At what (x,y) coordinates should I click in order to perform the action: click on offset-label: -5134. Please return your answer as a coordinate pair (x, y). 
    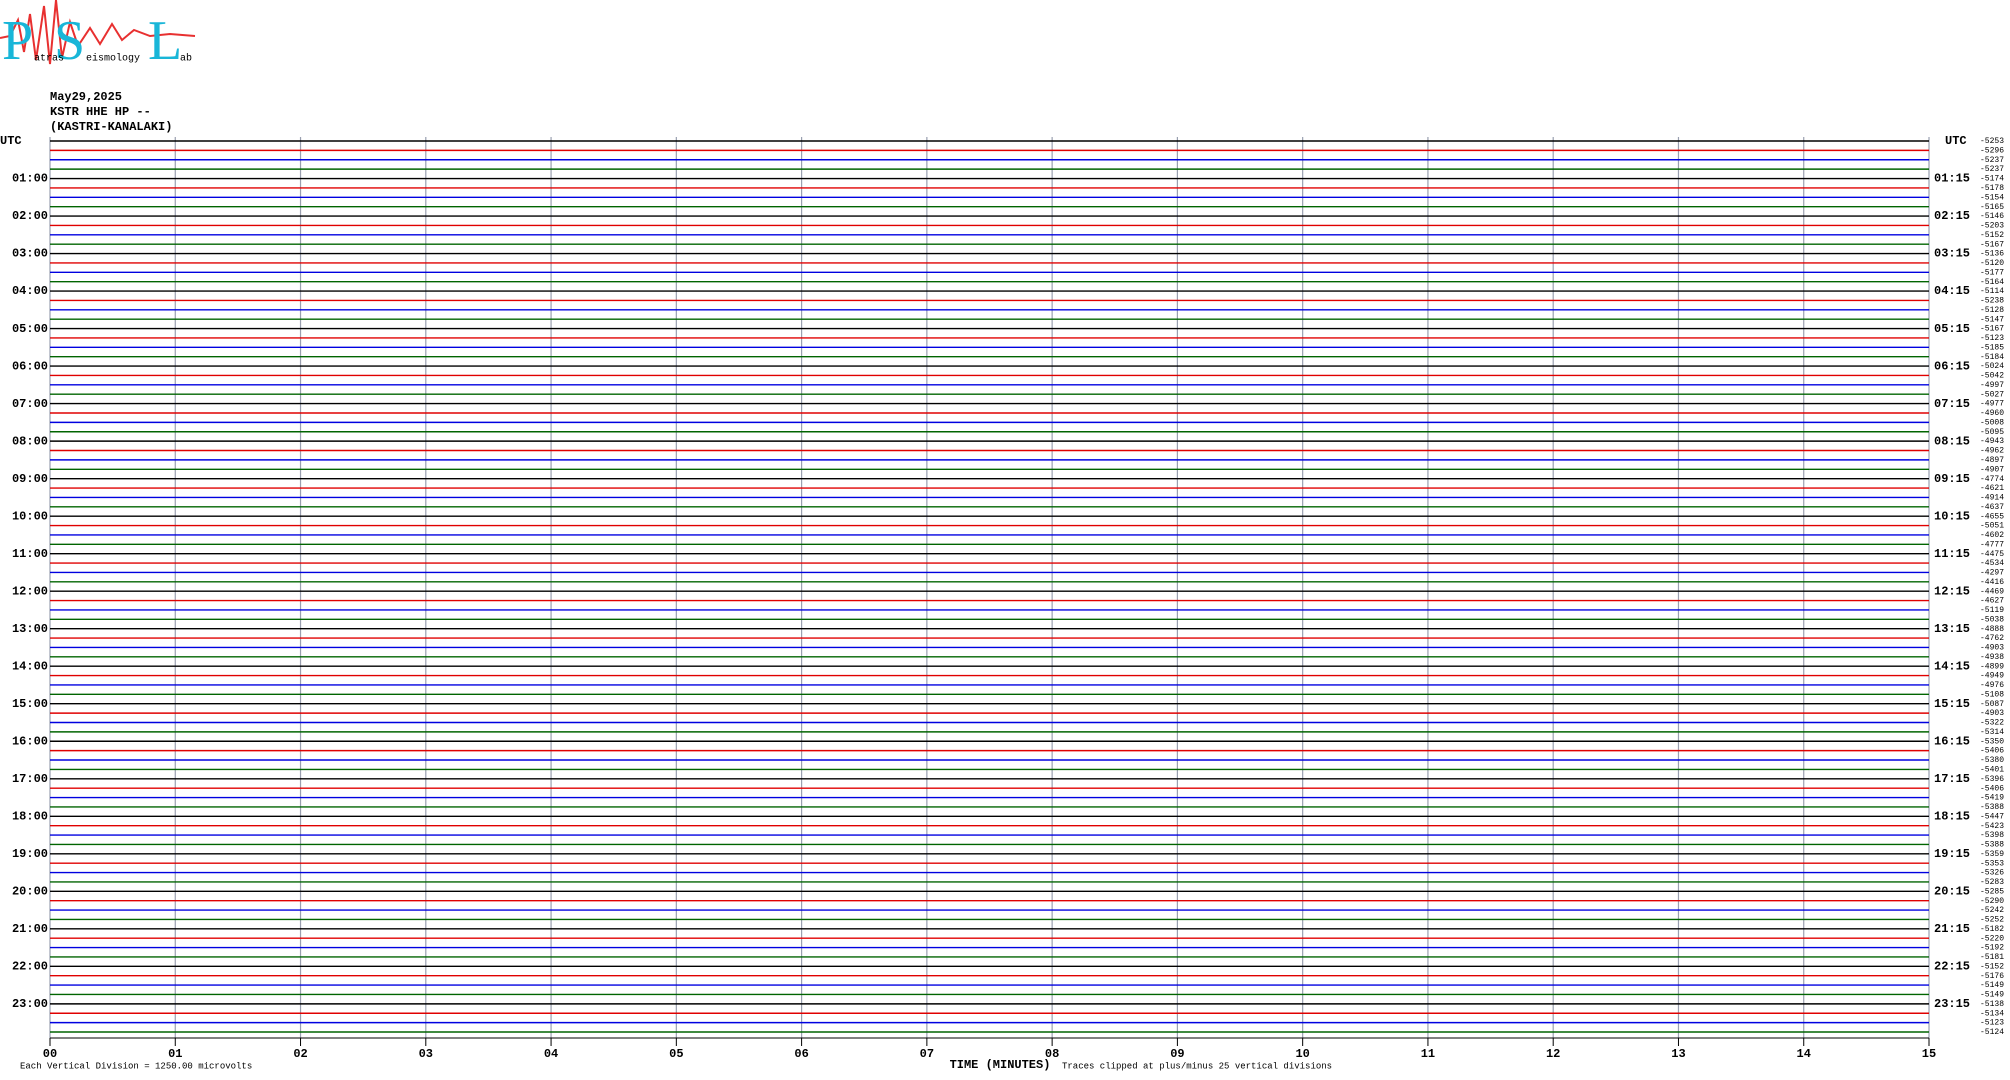
    Looking at the image, I should click on (1992, 1013).